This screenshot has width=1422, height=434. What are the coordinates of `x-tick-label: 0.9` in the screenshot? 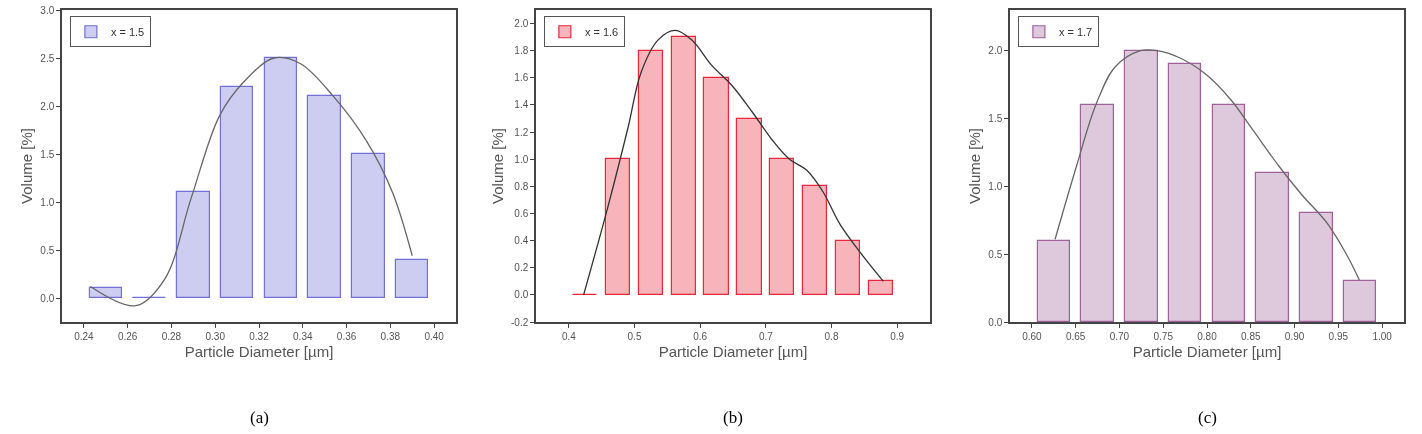 It's located at (897, 336).